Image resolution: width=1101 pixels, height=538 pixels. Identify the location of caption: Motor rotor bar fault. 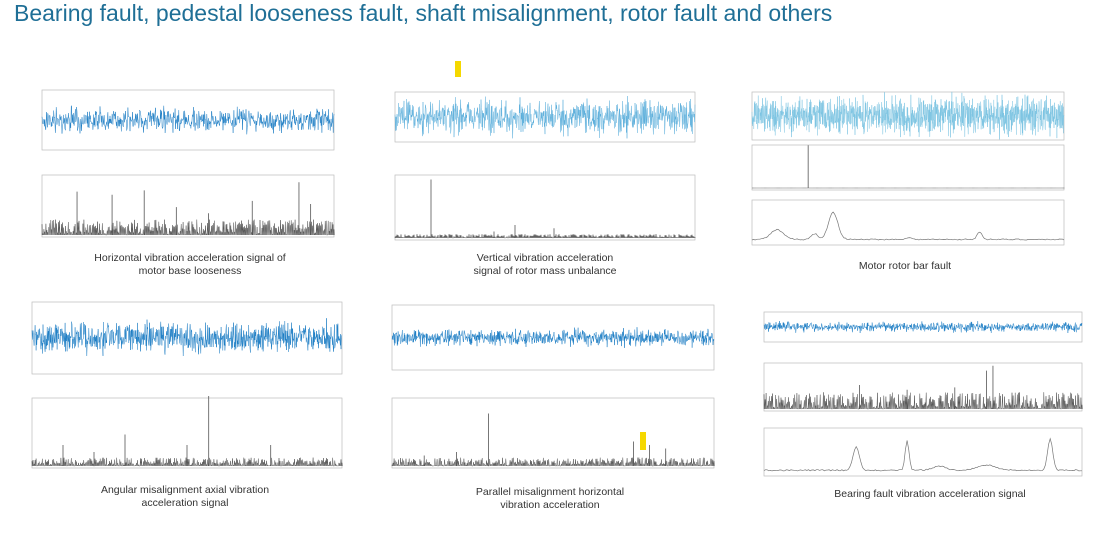
(905, 266).